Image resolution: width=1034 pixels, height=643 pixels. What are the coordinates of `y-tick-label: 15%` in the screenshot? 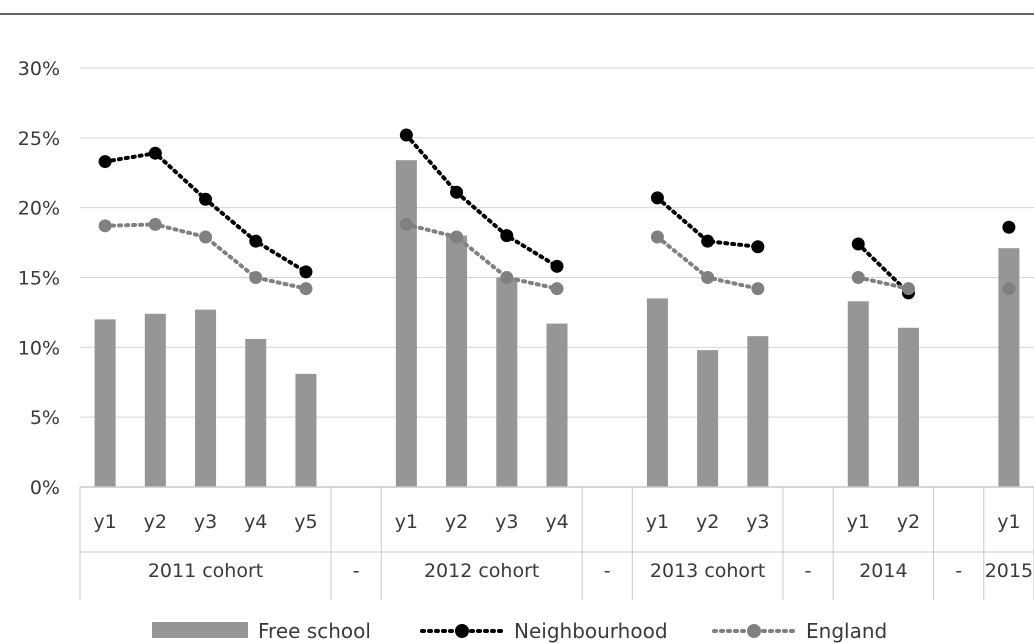 It's located at (39, 279).